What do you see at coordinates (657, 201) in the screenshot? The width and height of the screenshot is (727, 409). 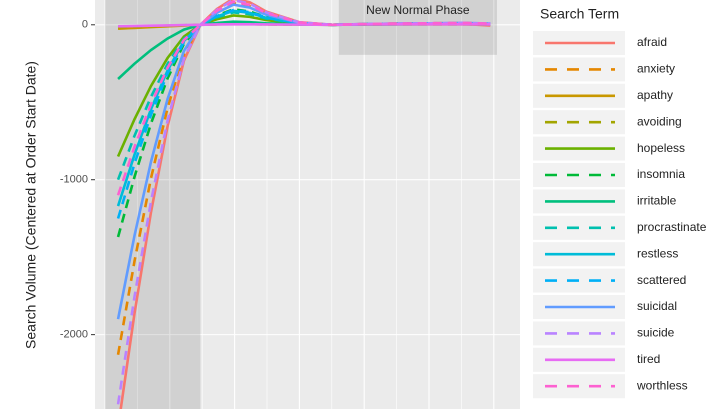 I see `legend-label: irritable` at bounding box center [657, 201].